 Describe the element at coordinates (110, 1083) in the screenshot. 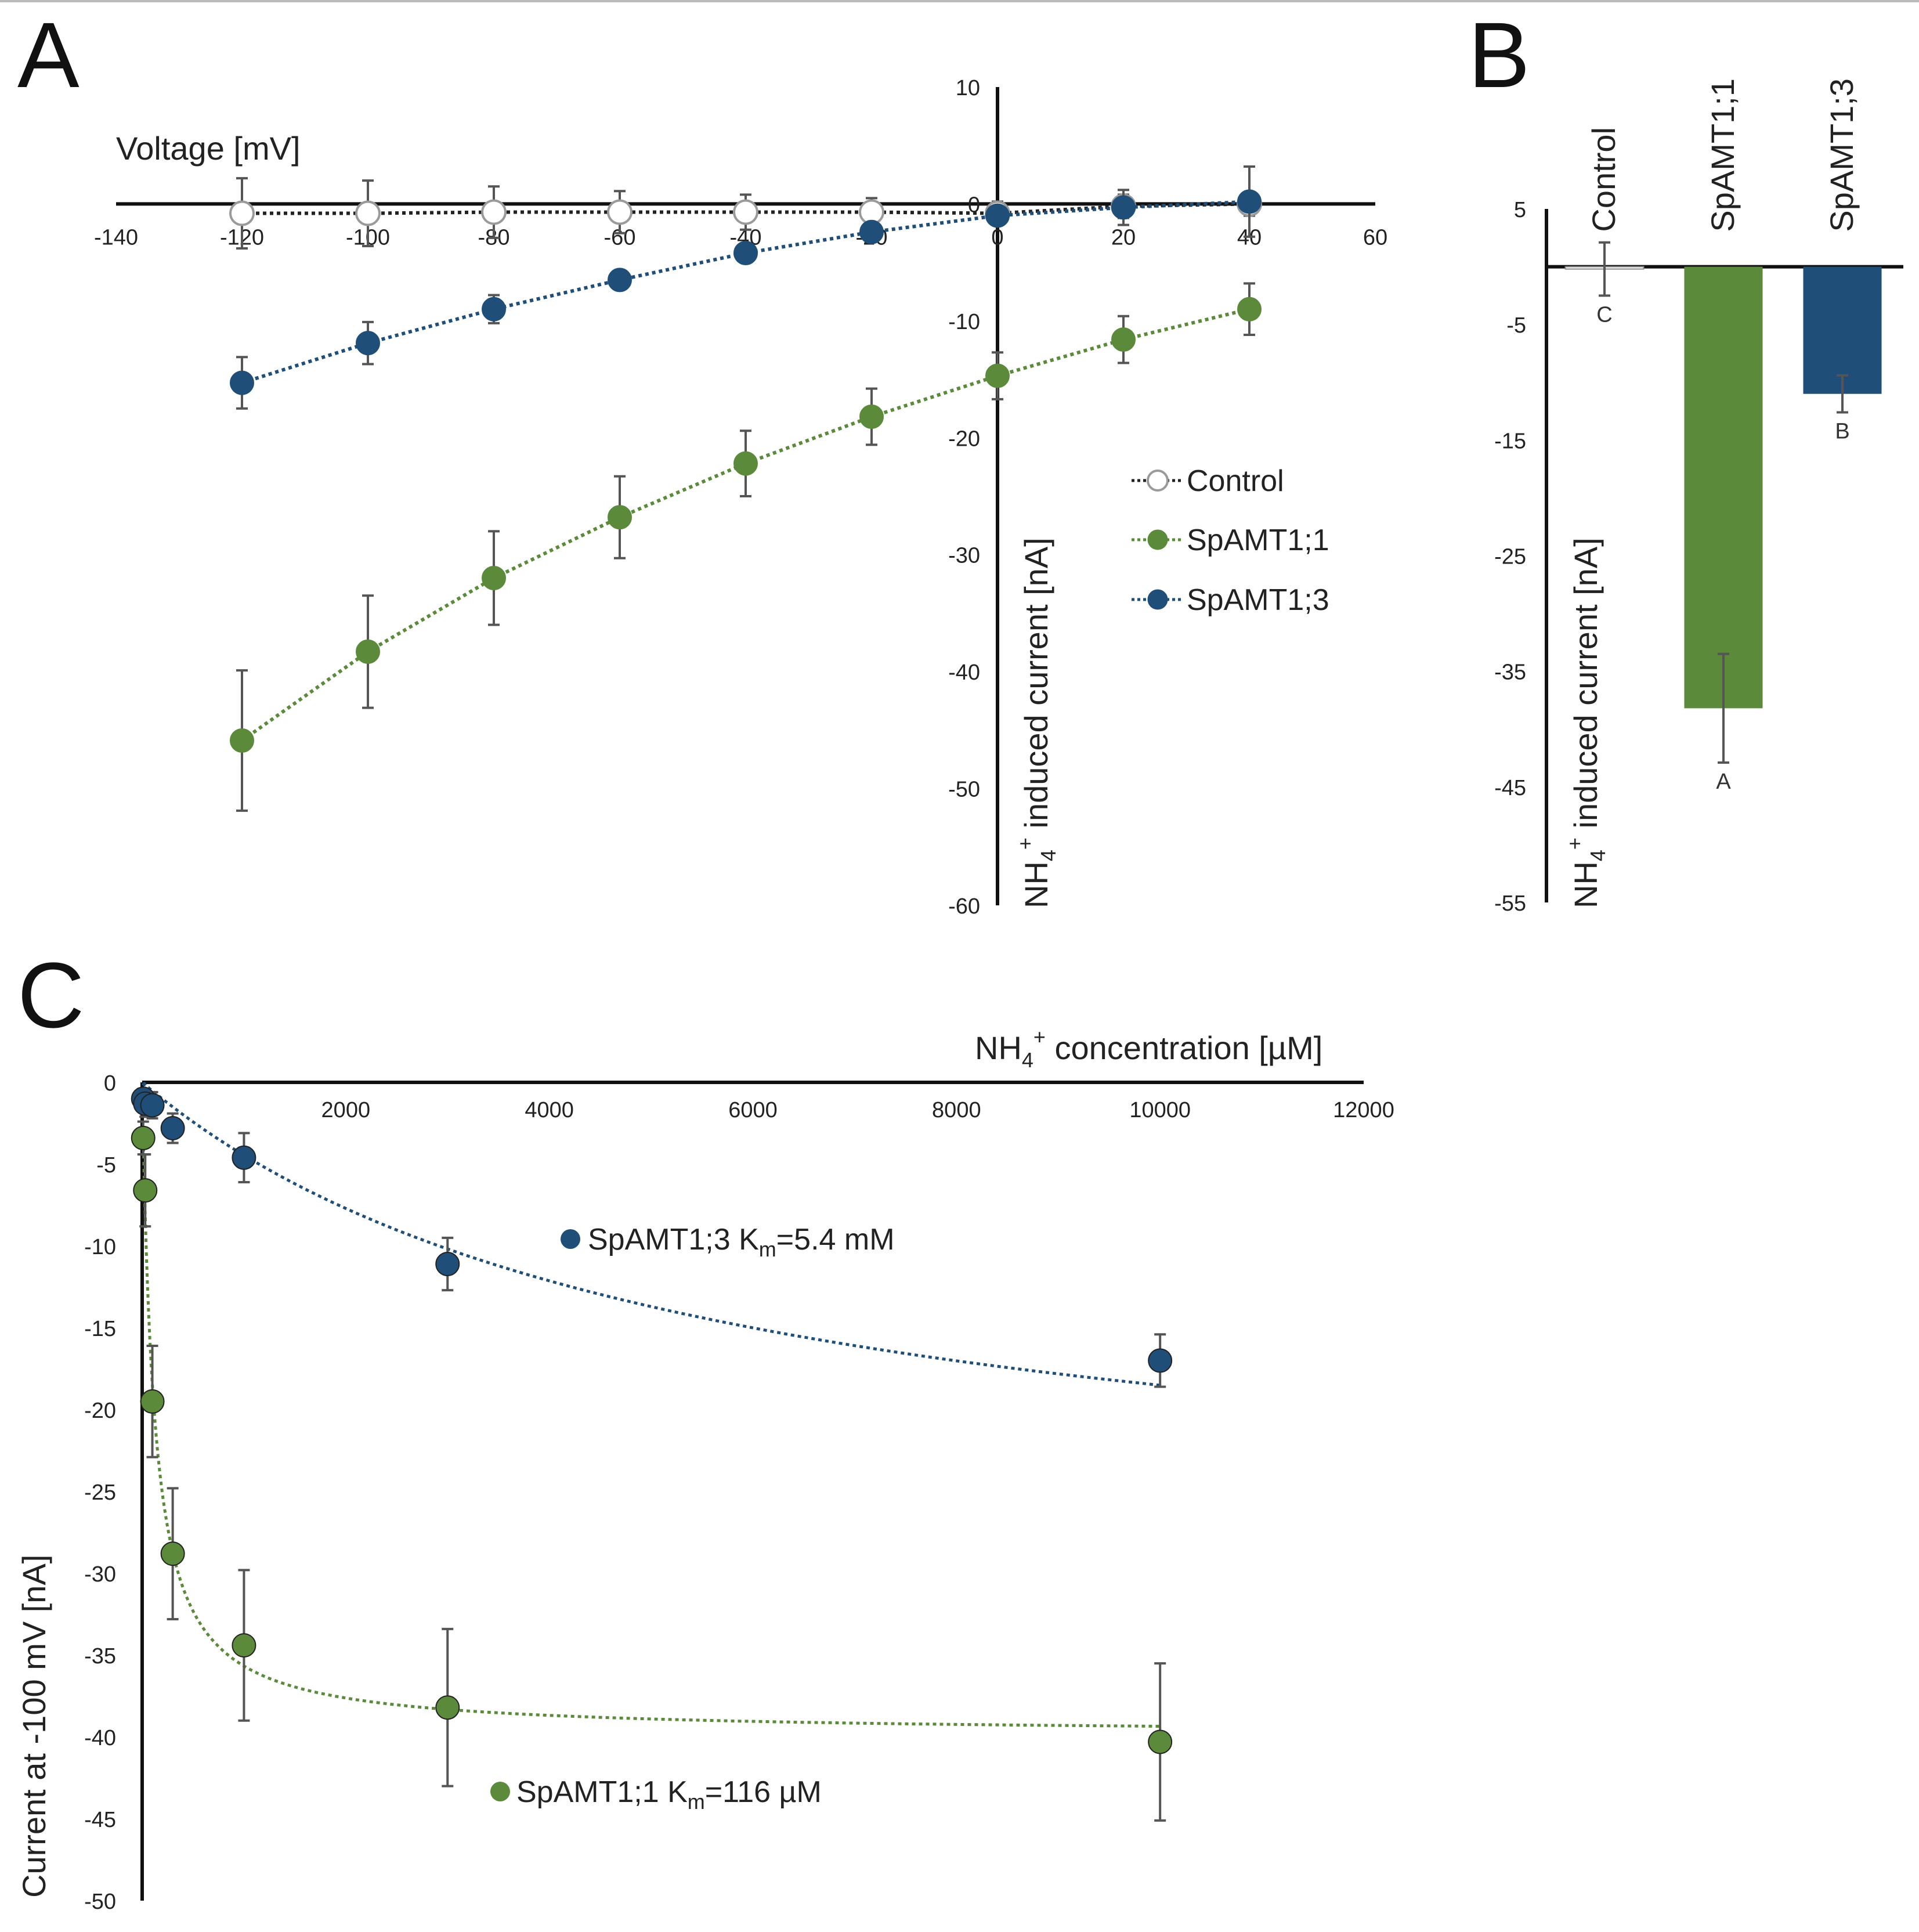

I see `panel-c-y-tick-label: 0` at that location.